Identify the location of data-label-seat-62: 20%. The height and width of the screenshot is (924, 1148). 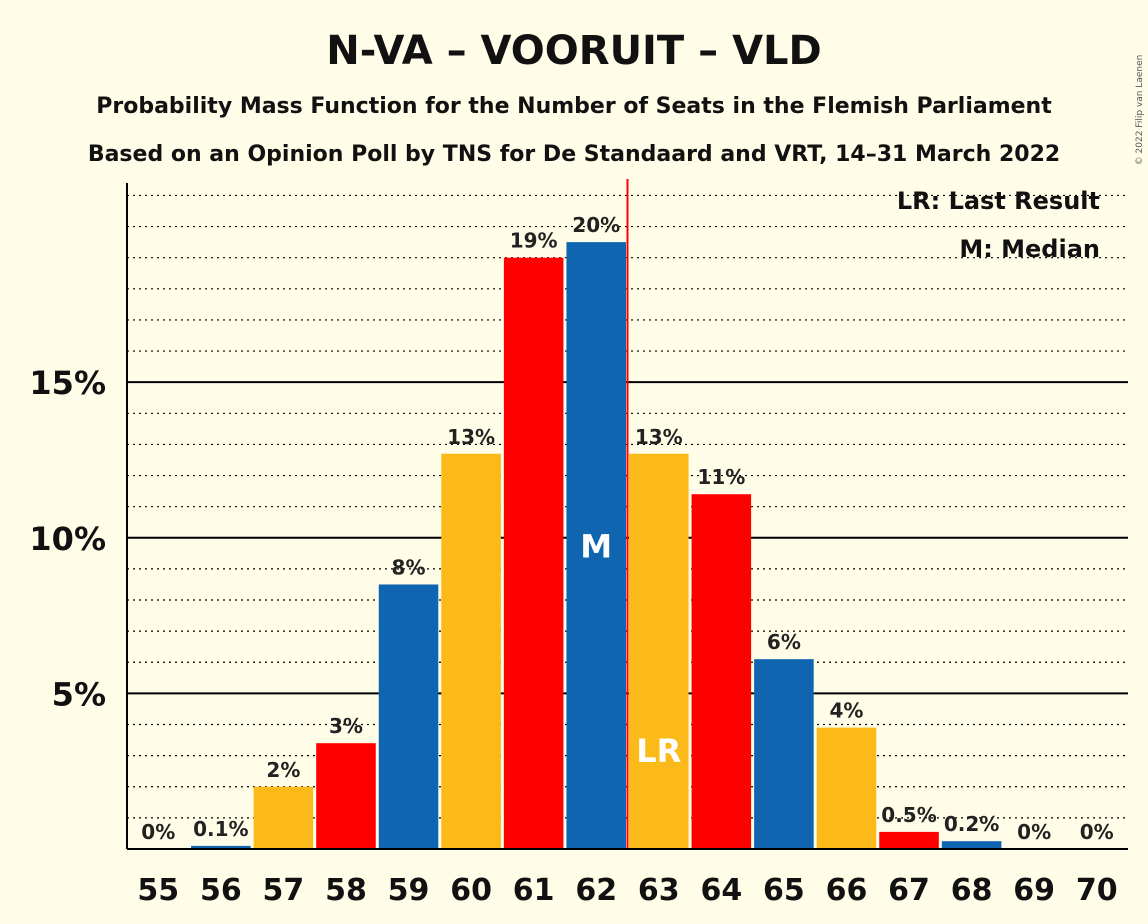
(596, 225).